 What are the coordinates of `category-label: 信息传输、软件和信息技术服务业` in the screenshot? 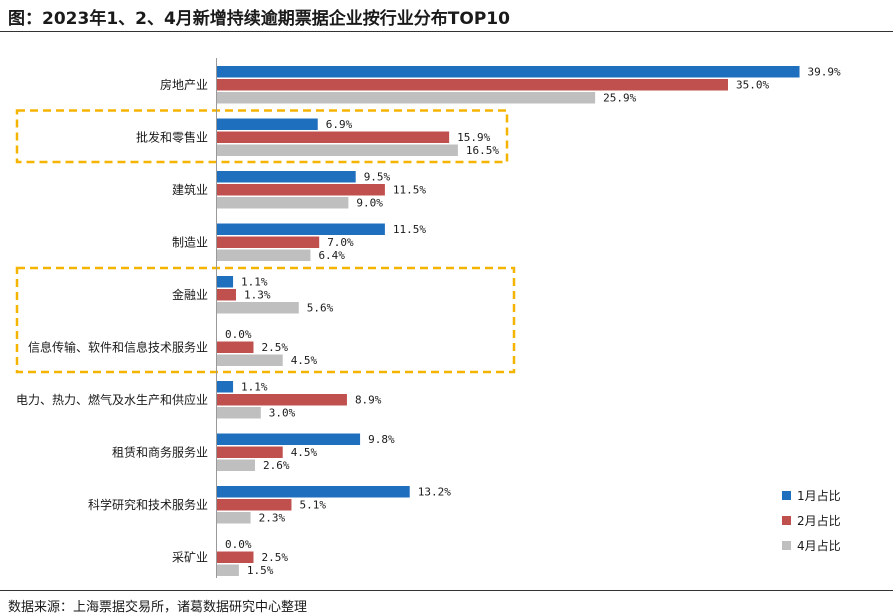 It's located at (118, 346).